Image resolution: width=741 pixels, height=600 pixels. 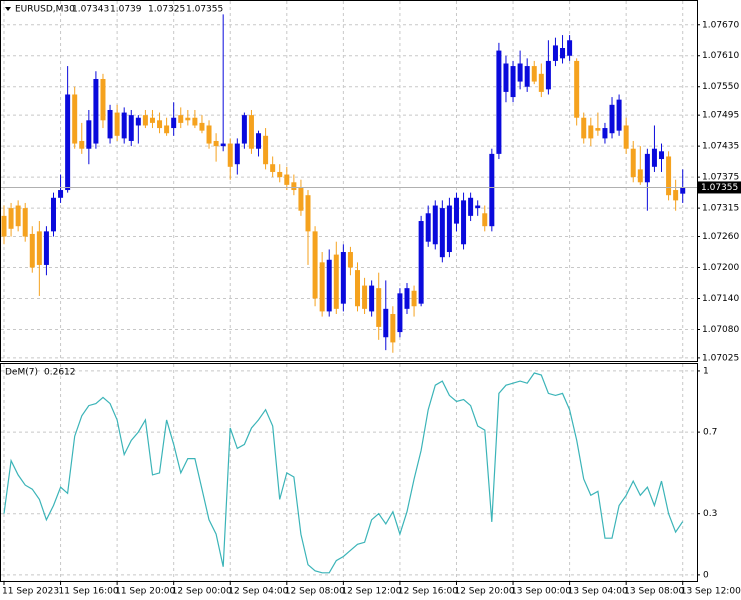 I want to click on current-price-label: 1.07355, so click(x=719, y=188).